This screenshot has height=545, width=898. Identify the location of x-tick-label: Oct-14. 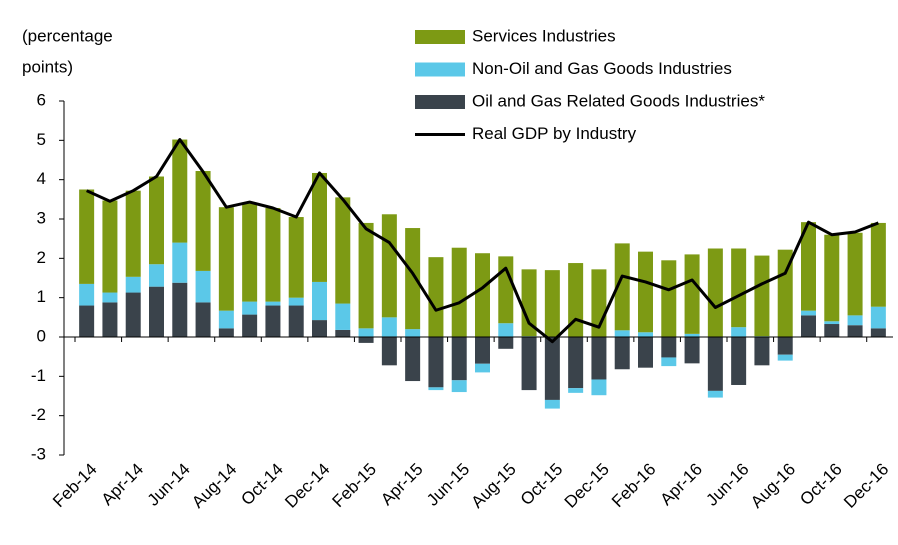
(262, 485).